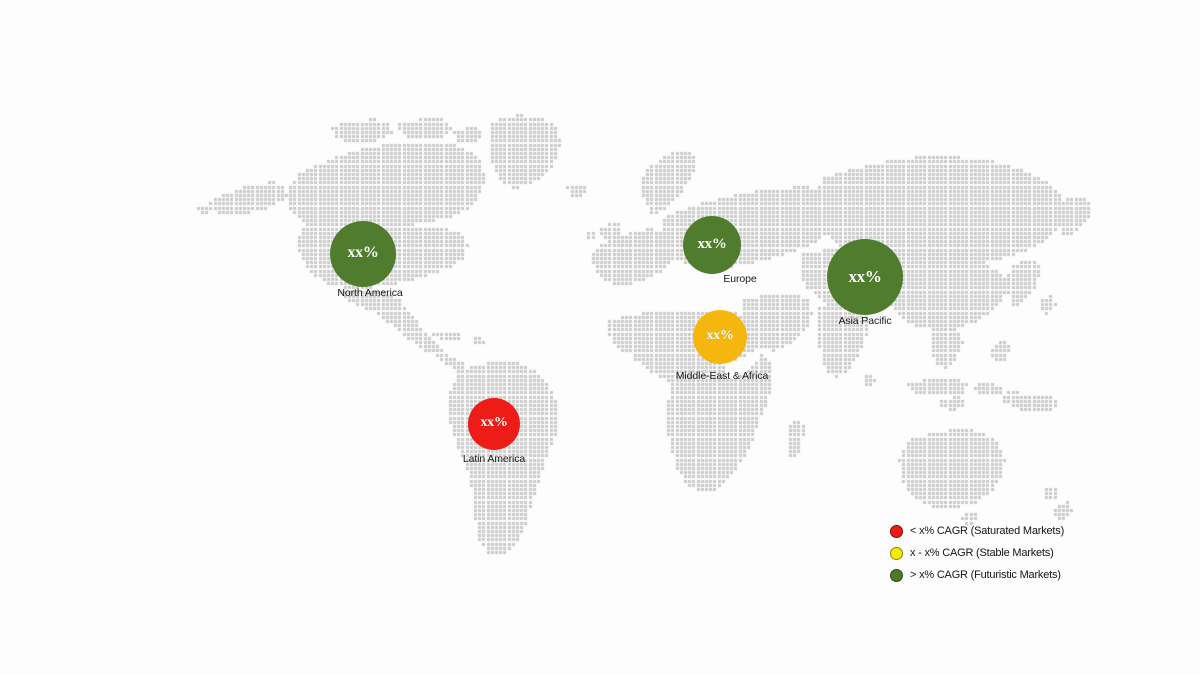 The height and width of the screenshot is (675, 1200). I want to click on bubble-value-middle-east-africa: xx%, so click(720, 335).